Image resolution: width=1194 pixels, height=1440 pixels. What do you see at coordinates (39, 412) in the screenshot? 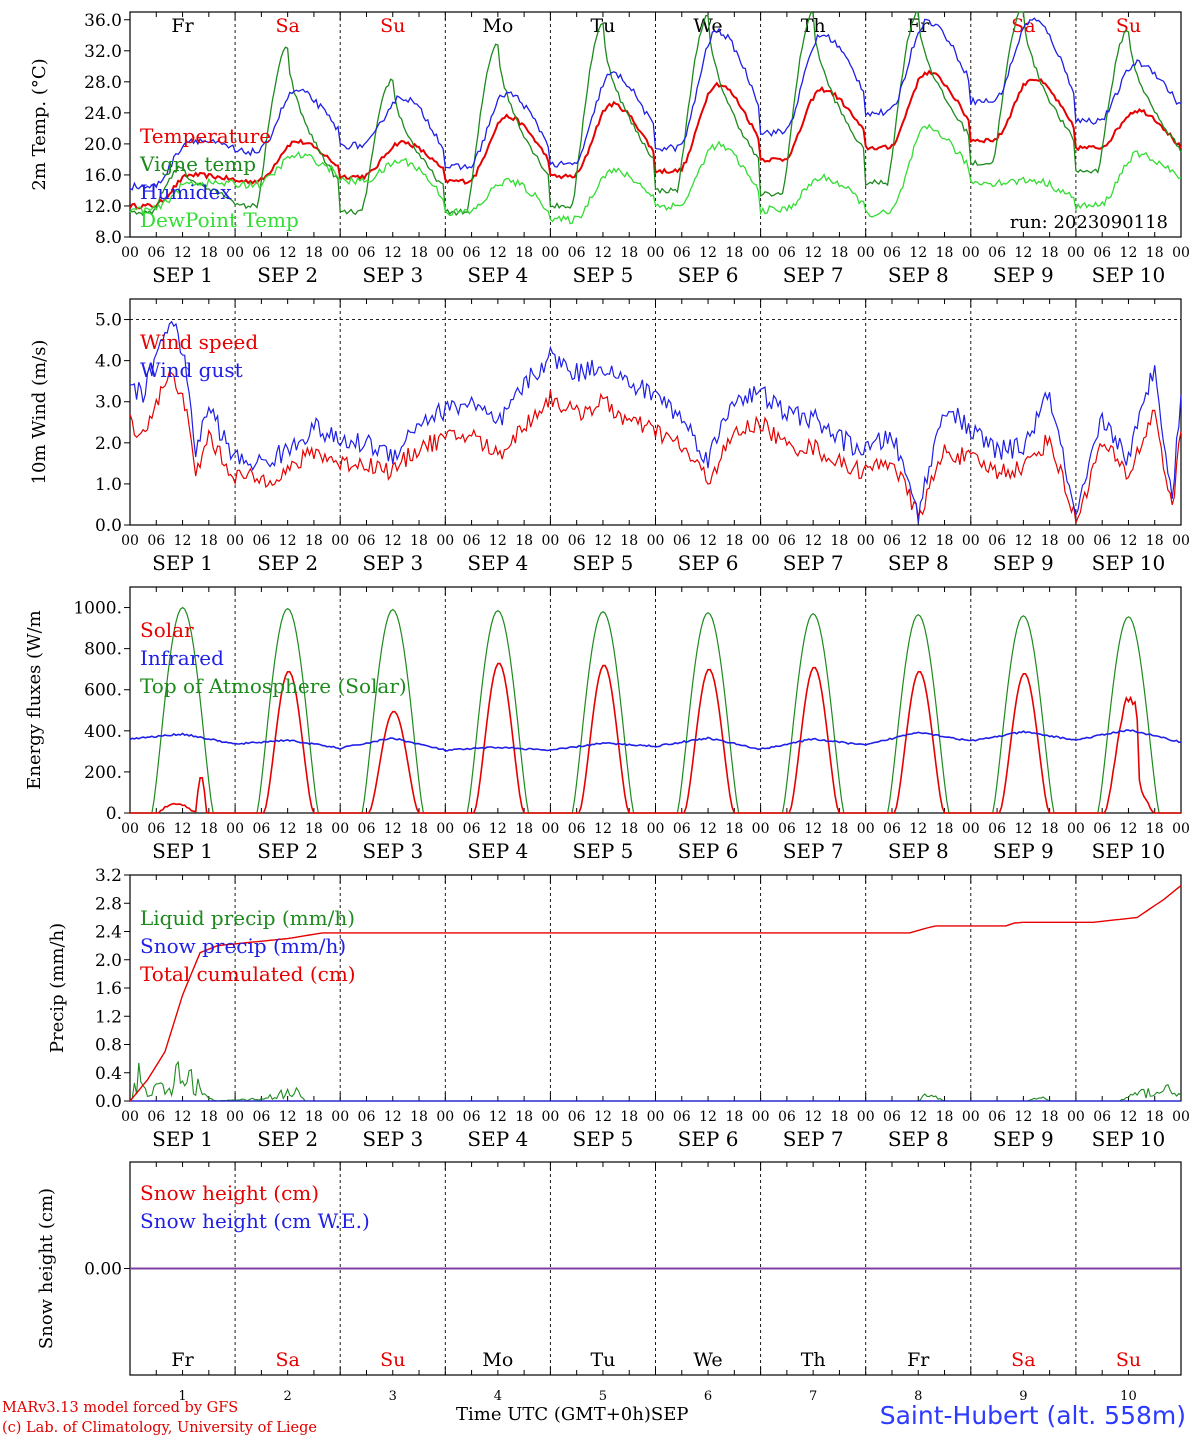
I see `y-axis-label: 10m Wind (m/s)` at bounding box center [39, 412].